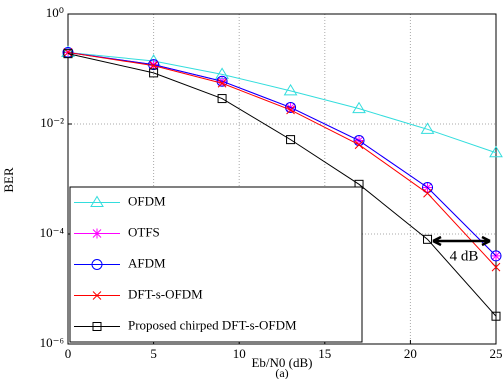  What do you see at coordinates (165, 293) in the screenshot?
I see `legend-label: DFT-s-OFDM` at bounding box center [165, 293].